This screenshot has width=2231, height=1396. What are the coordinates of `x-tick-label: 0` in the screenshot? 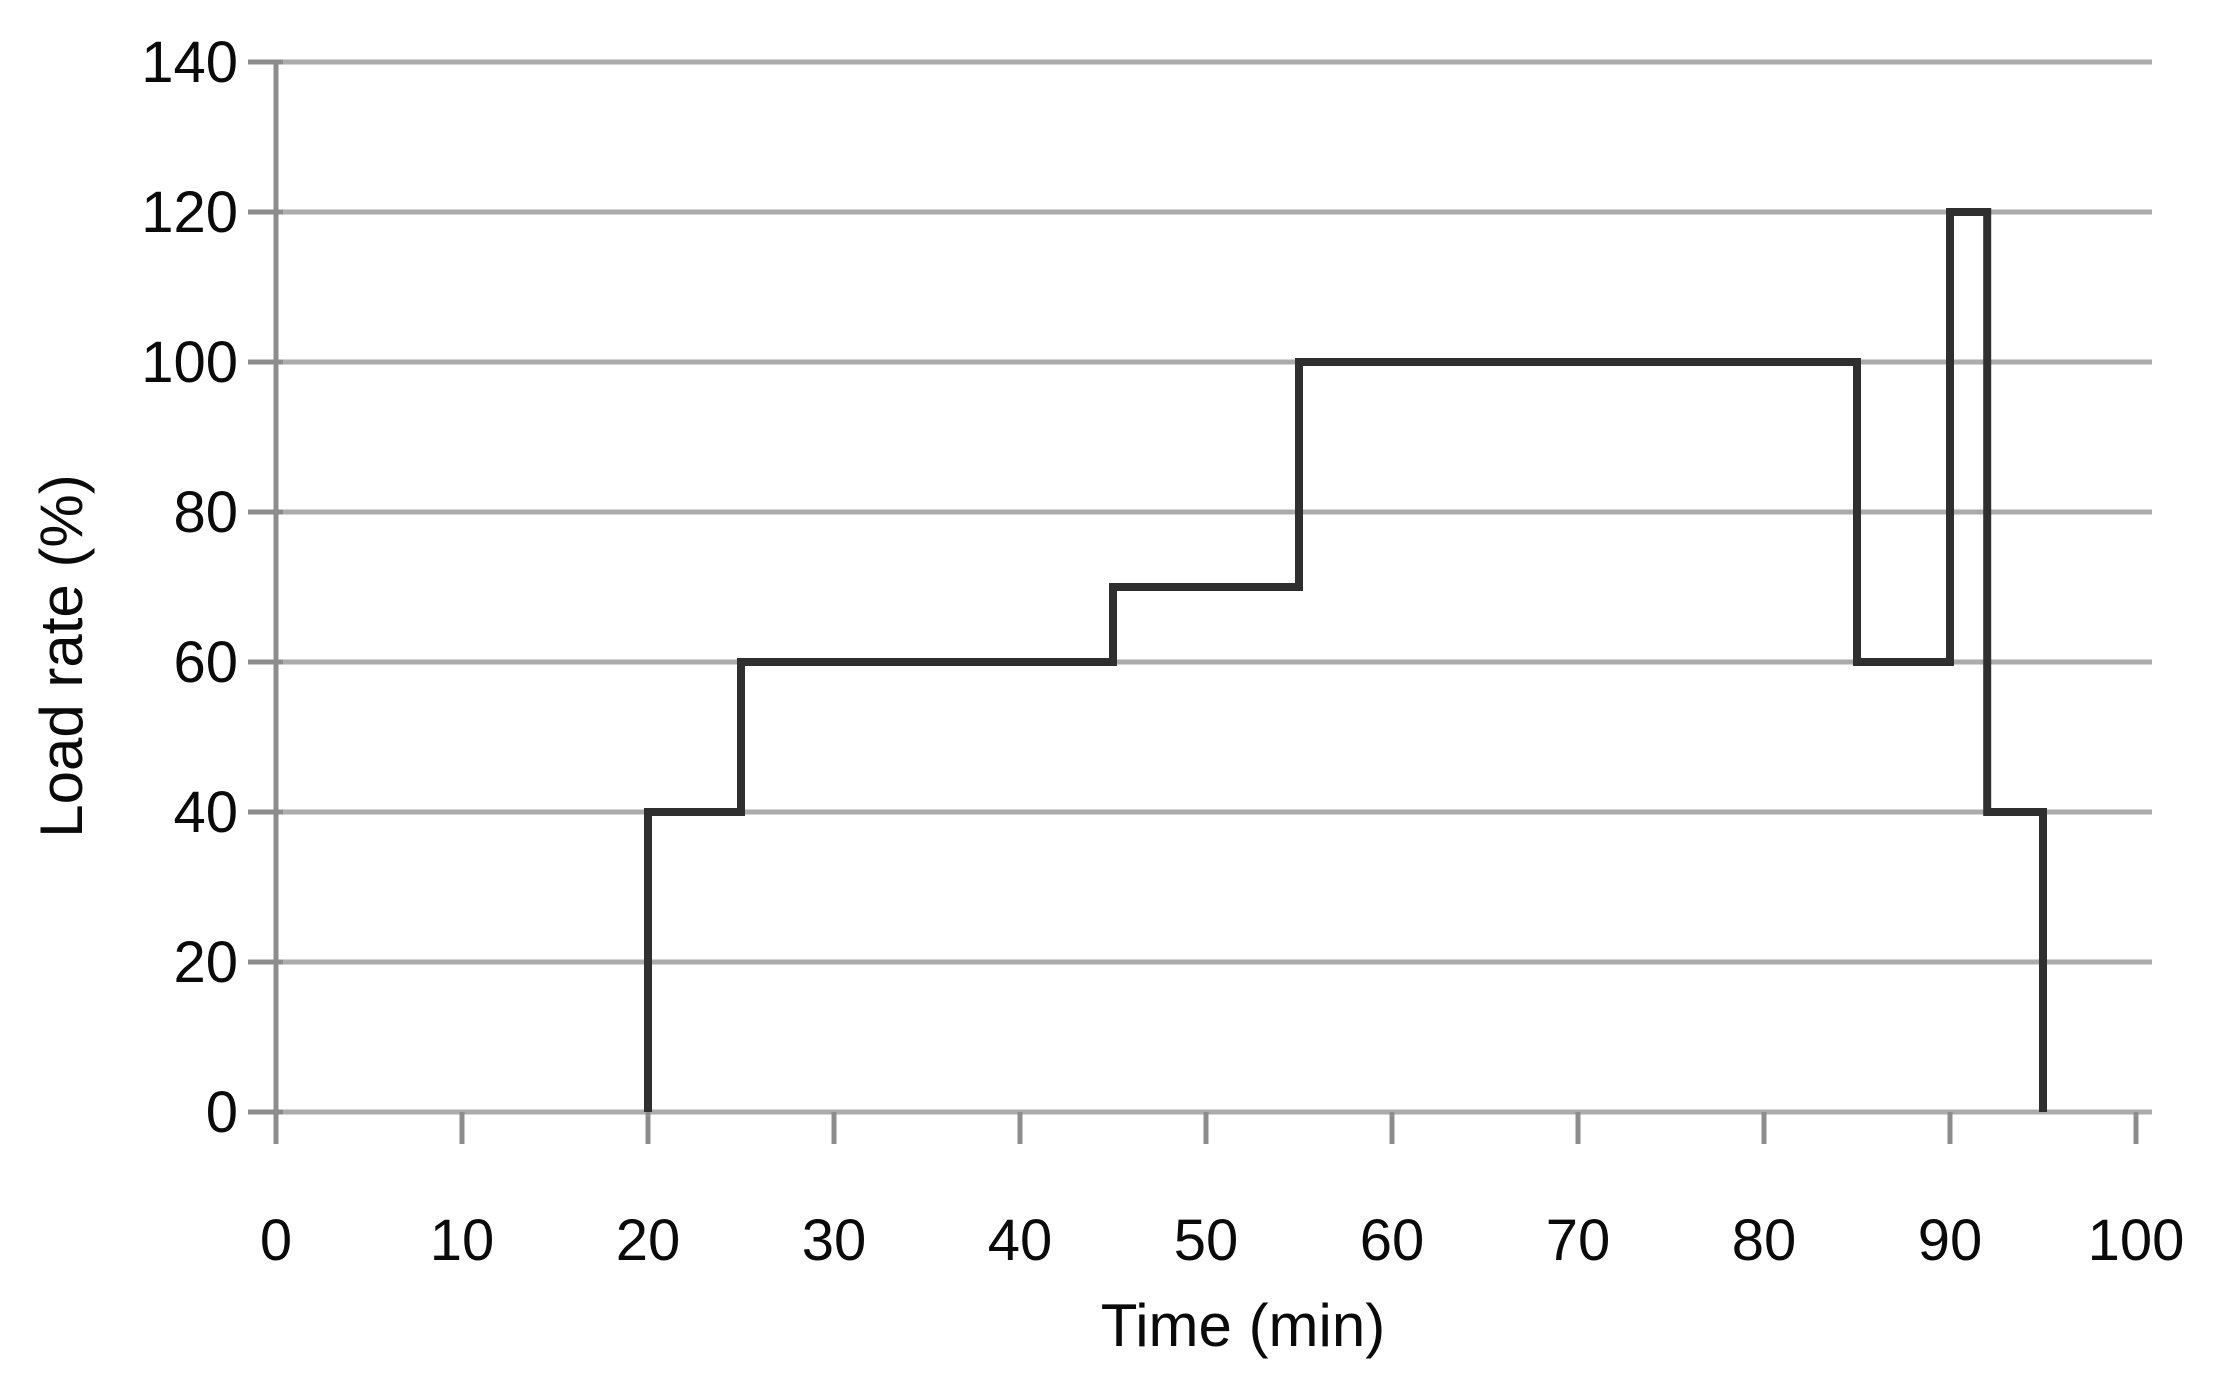 It's located at (276, 1240).